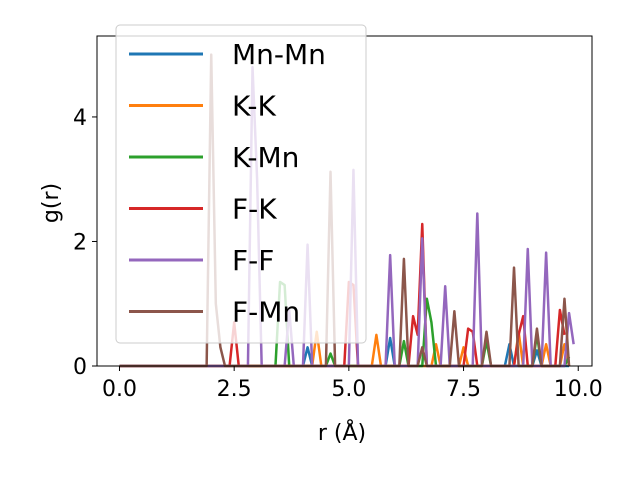 Image resolution: width=640 pixels, height=480 pixels. Describe the element at coordinates (348, 389) in the screenshot. I see `x-tick-label: 5.0` at that location.